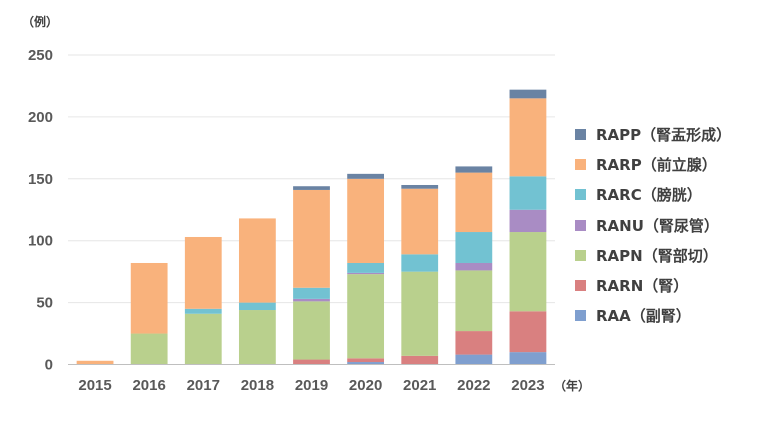  Describe the element at coordinates (40, 117) in the screenshot. I see `y-tick-label: 200` at that location.